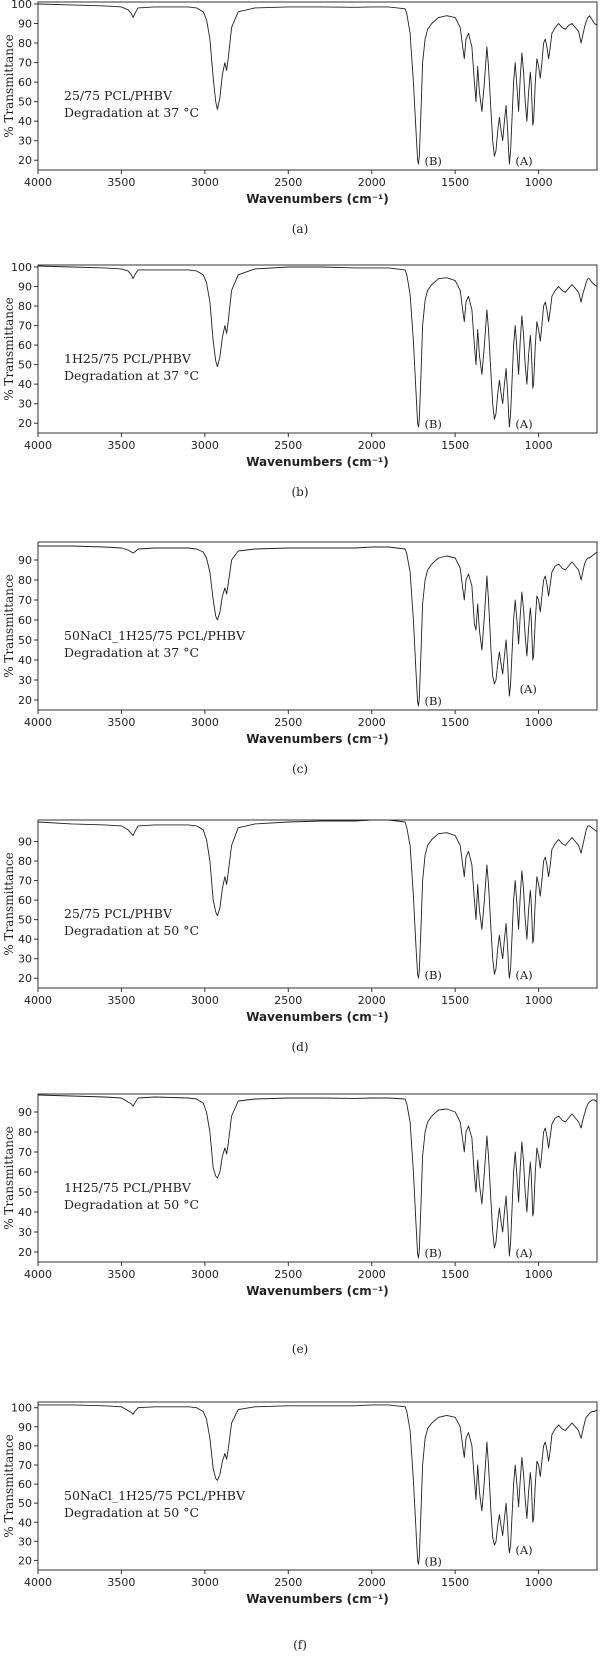 The height and width of the screenshot is (1667, 600). Describe the element at coordinates (300, 492) in the screenshot. I see `panel-caption-b: (b)` at that location.